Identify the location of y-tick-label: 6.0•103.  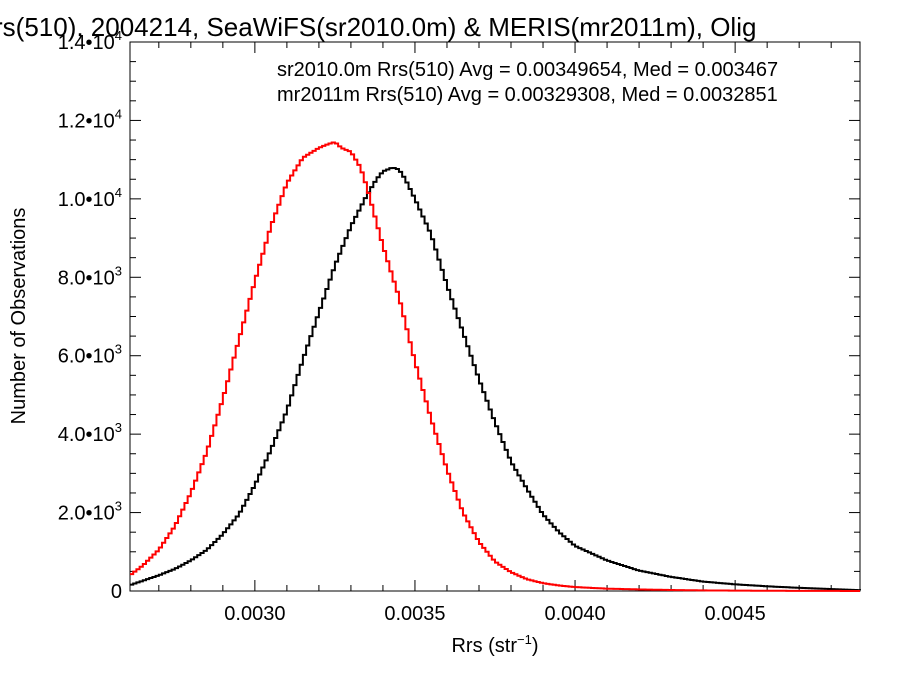
(90, 355).